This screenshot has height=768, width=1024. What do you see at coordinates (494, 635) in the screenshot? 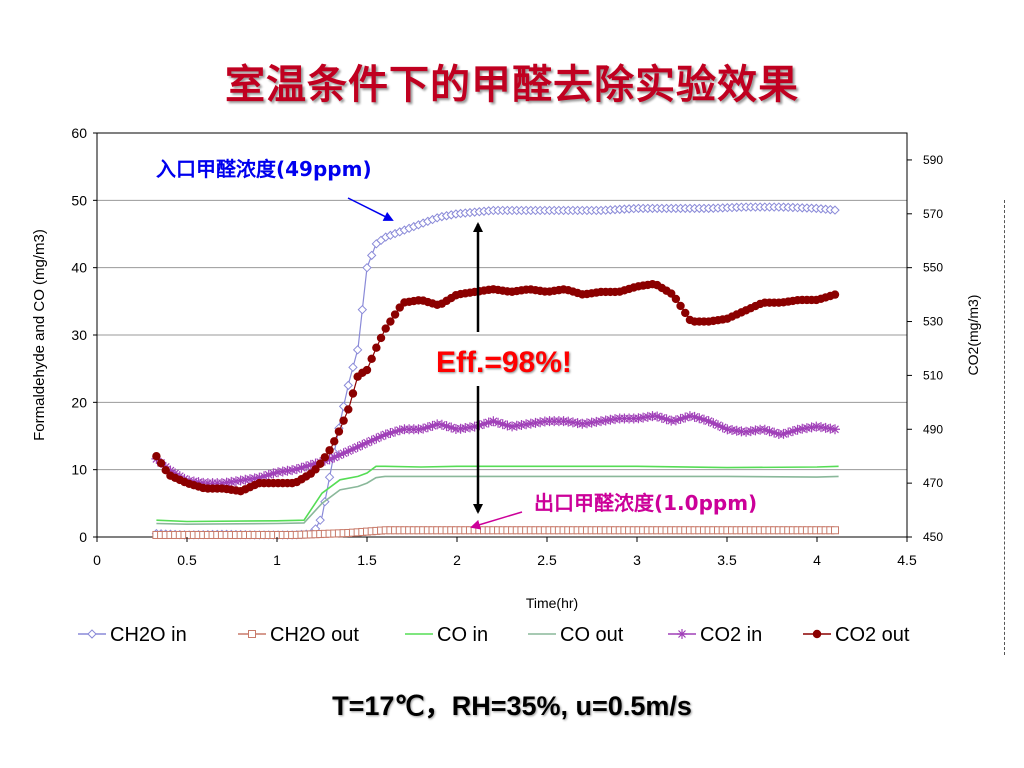
I see `chart-legend: CH2O in CH2O out CO in CO out CO2 in CO2 out` at bounding box center [494, 635].